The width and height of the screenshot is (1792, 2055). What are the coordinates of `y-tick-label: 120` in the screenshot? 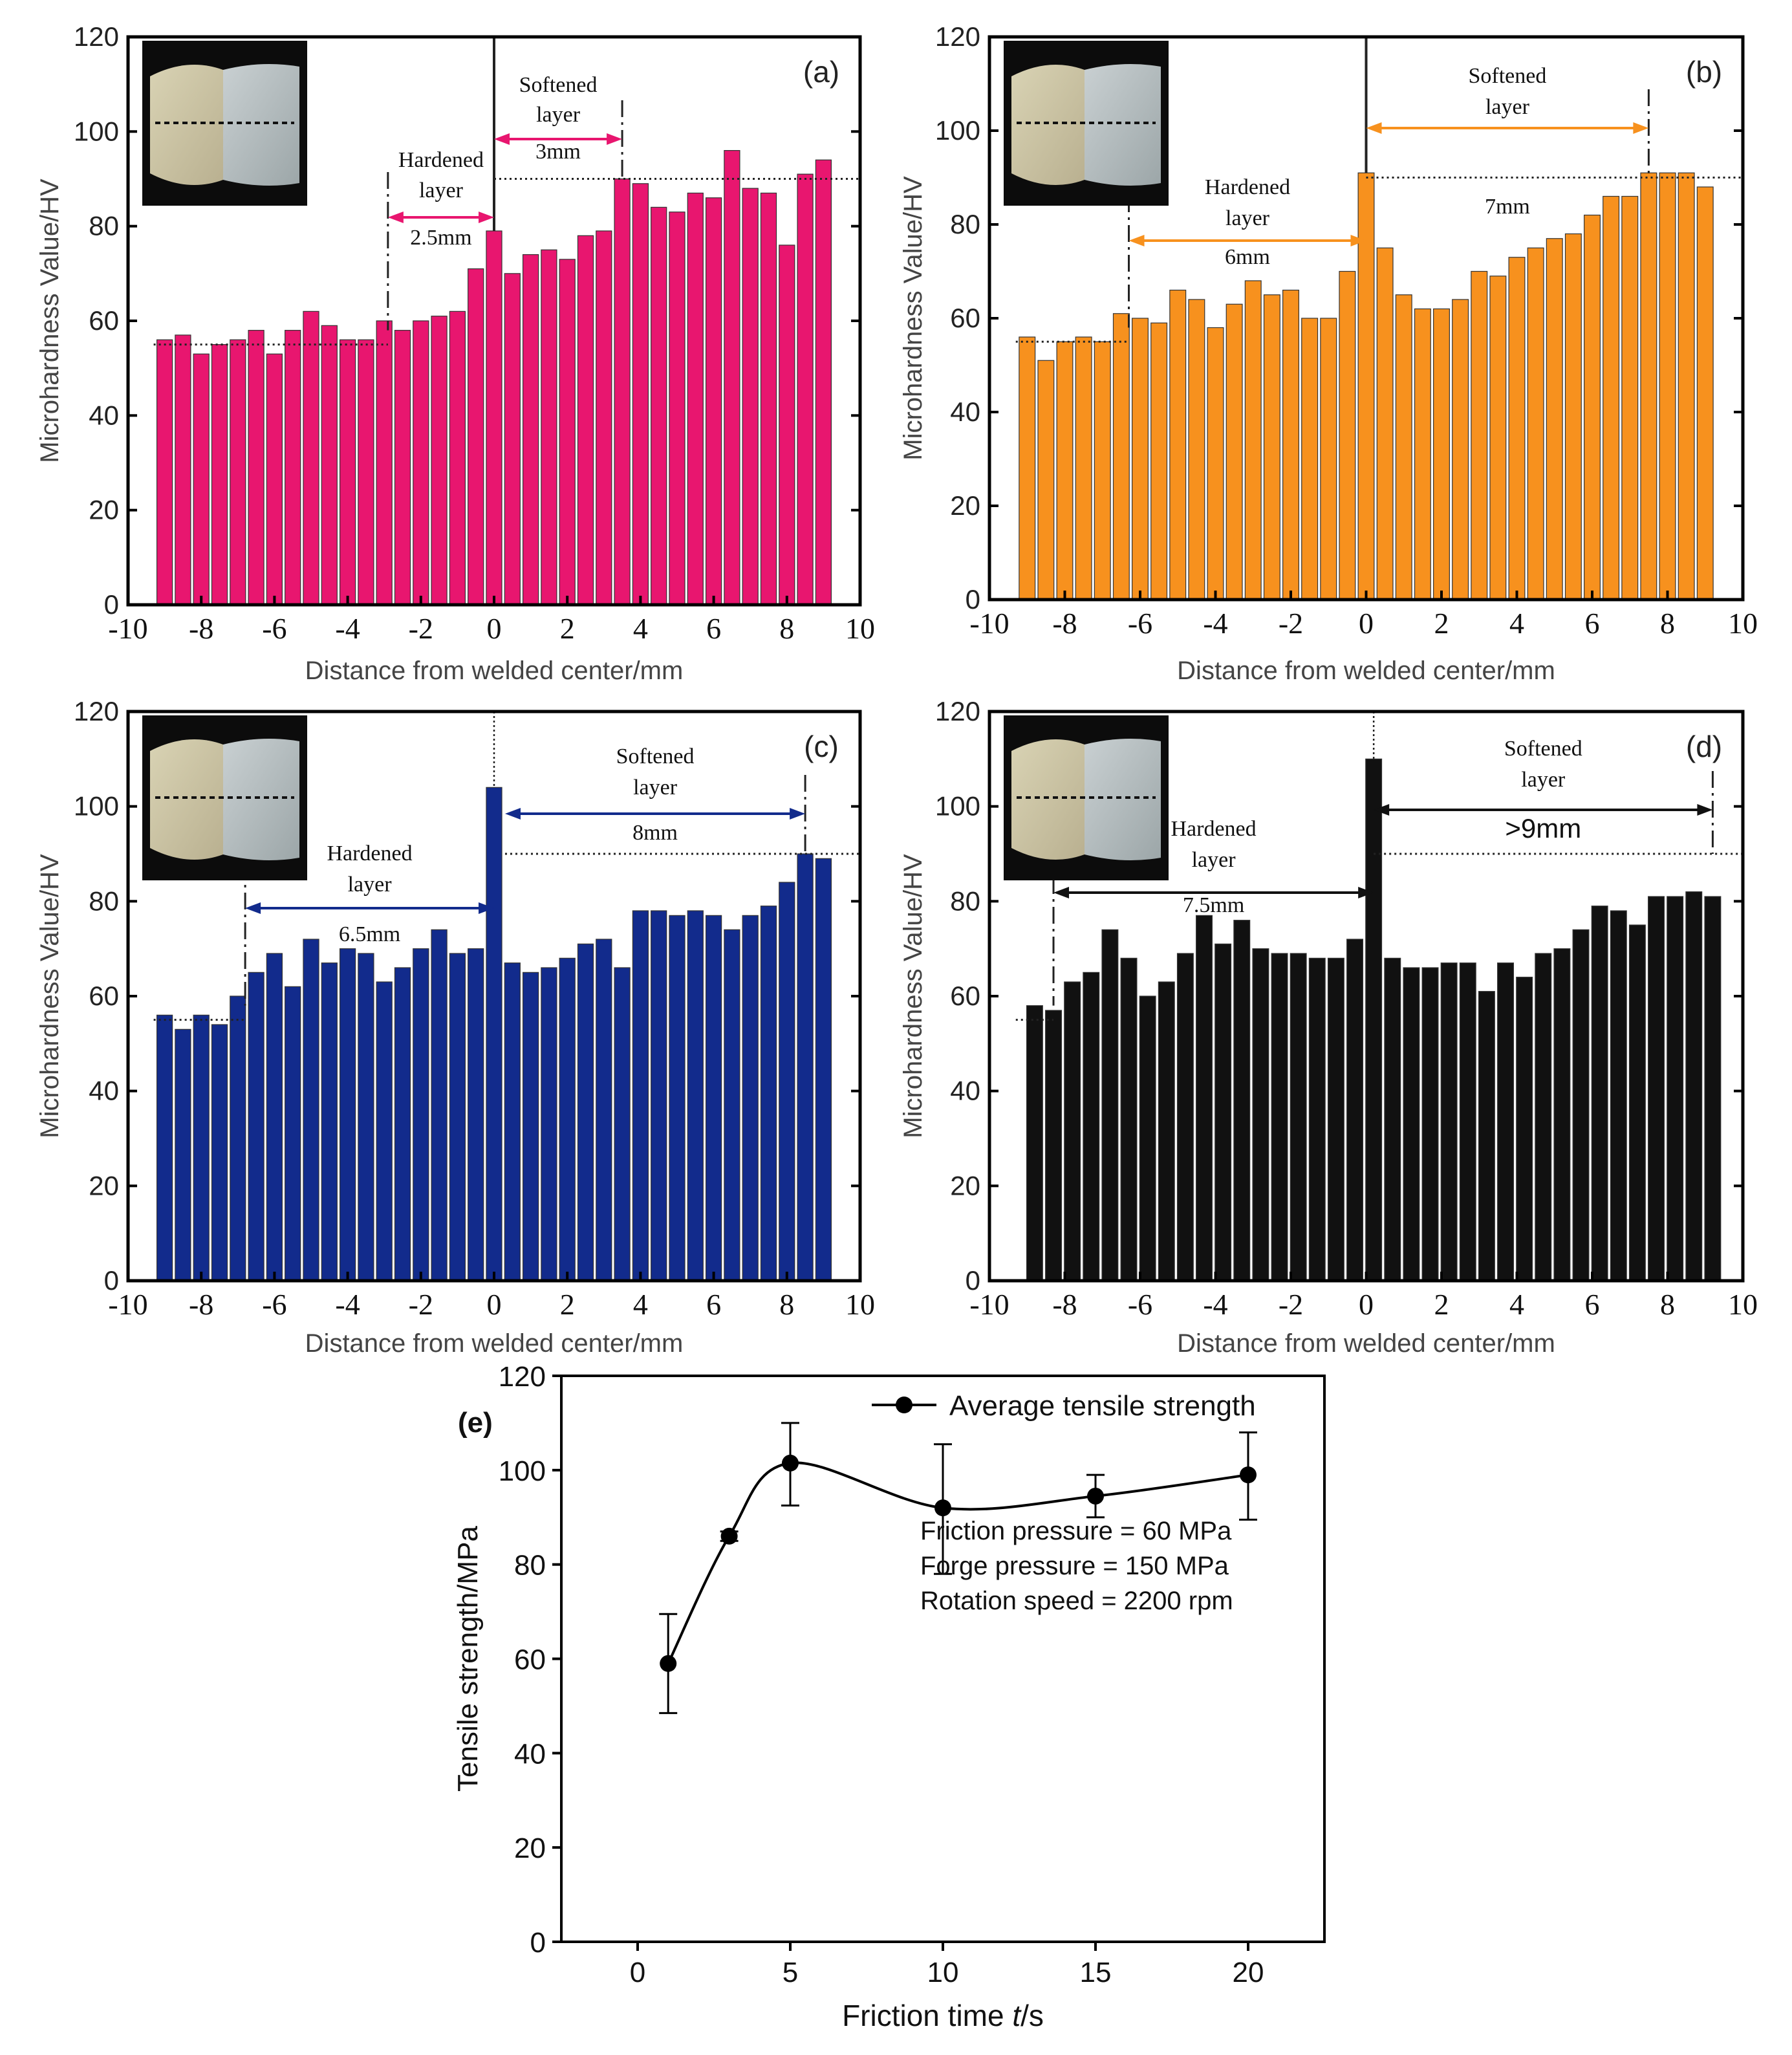 It's located at (96, 711).